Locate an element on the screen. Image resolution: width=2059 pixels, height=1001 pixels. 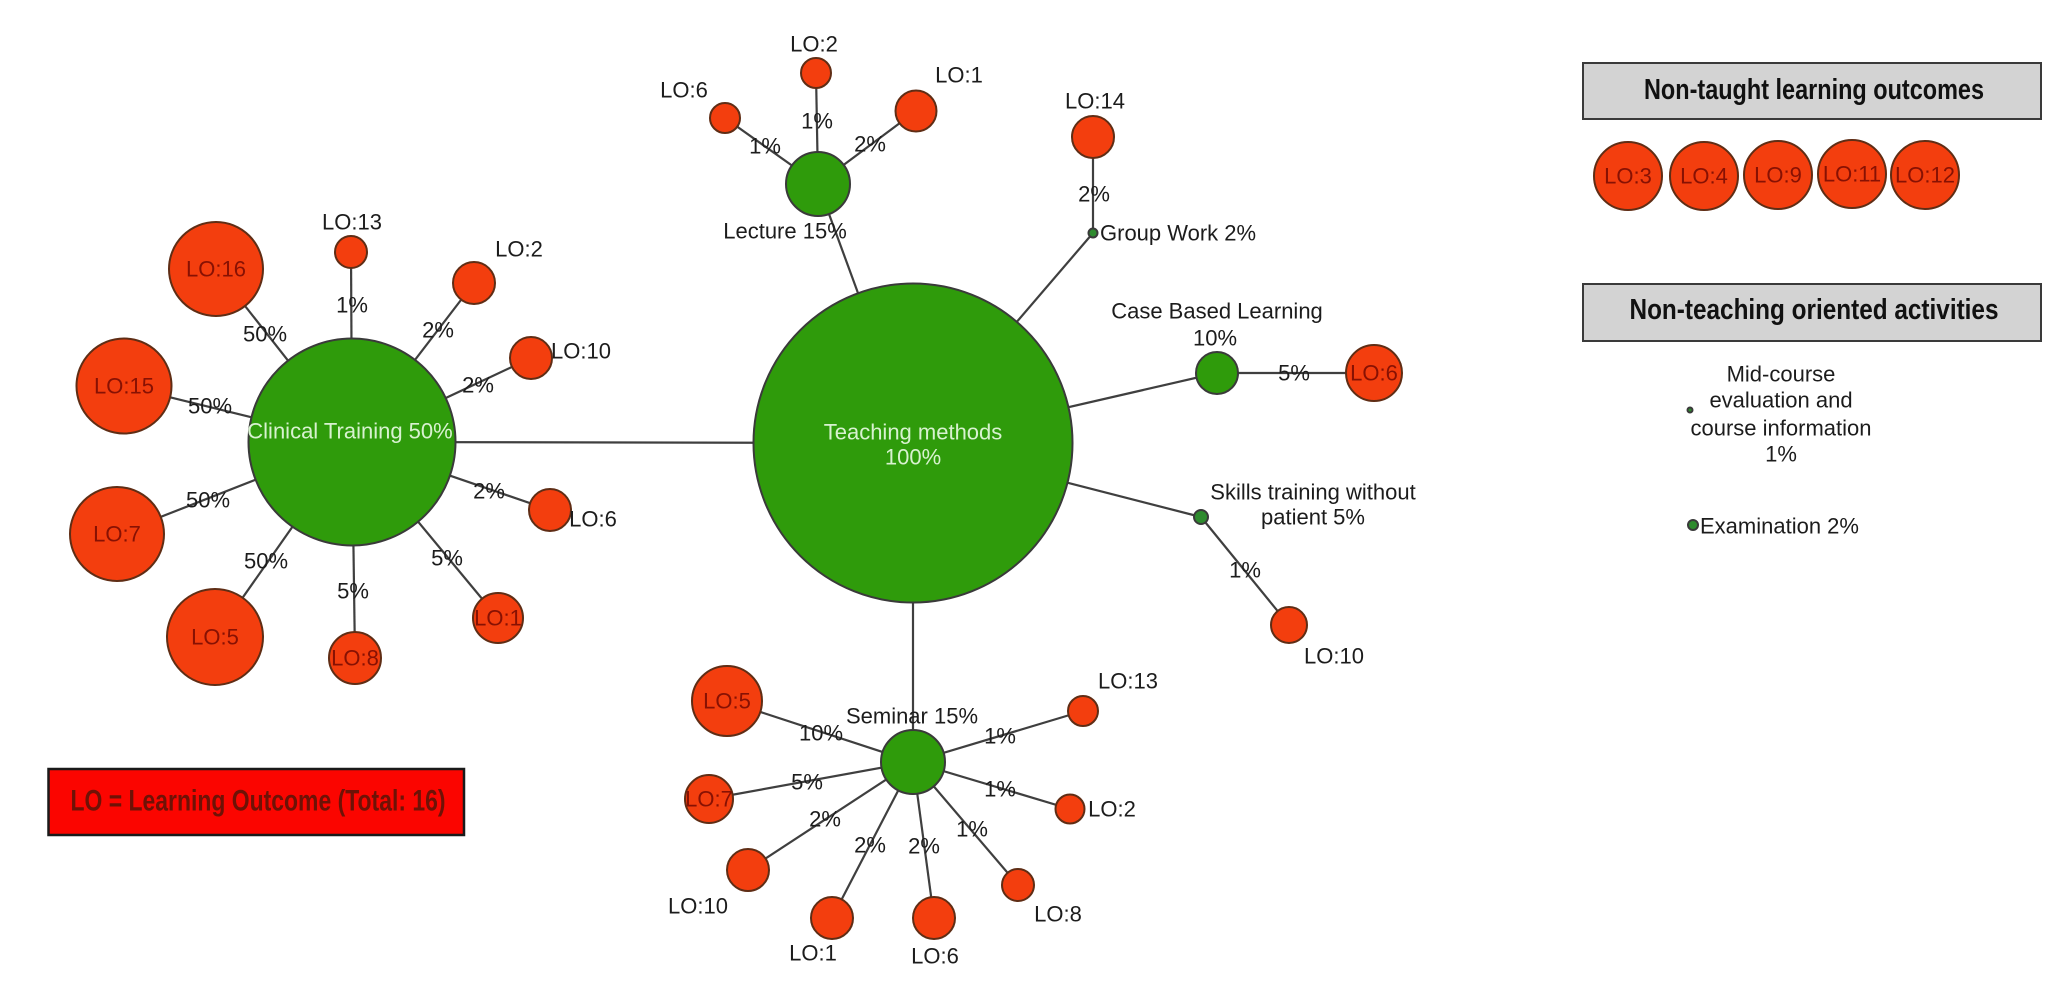
svg-text: Case Based Learning is located at coordinates (1217, 311).